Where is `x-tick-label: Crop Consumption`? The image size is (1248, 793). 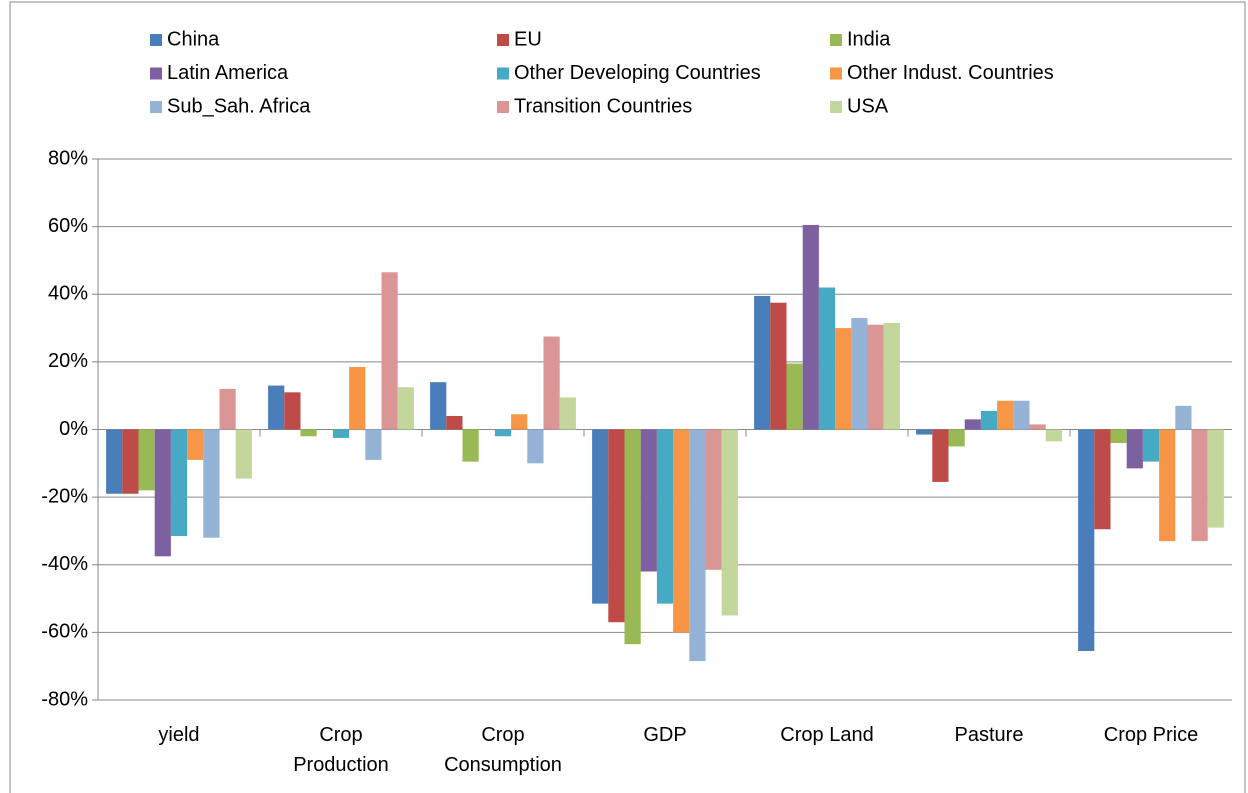 x-tick-label: Crop Consumption is located at coordinates (503, 750).